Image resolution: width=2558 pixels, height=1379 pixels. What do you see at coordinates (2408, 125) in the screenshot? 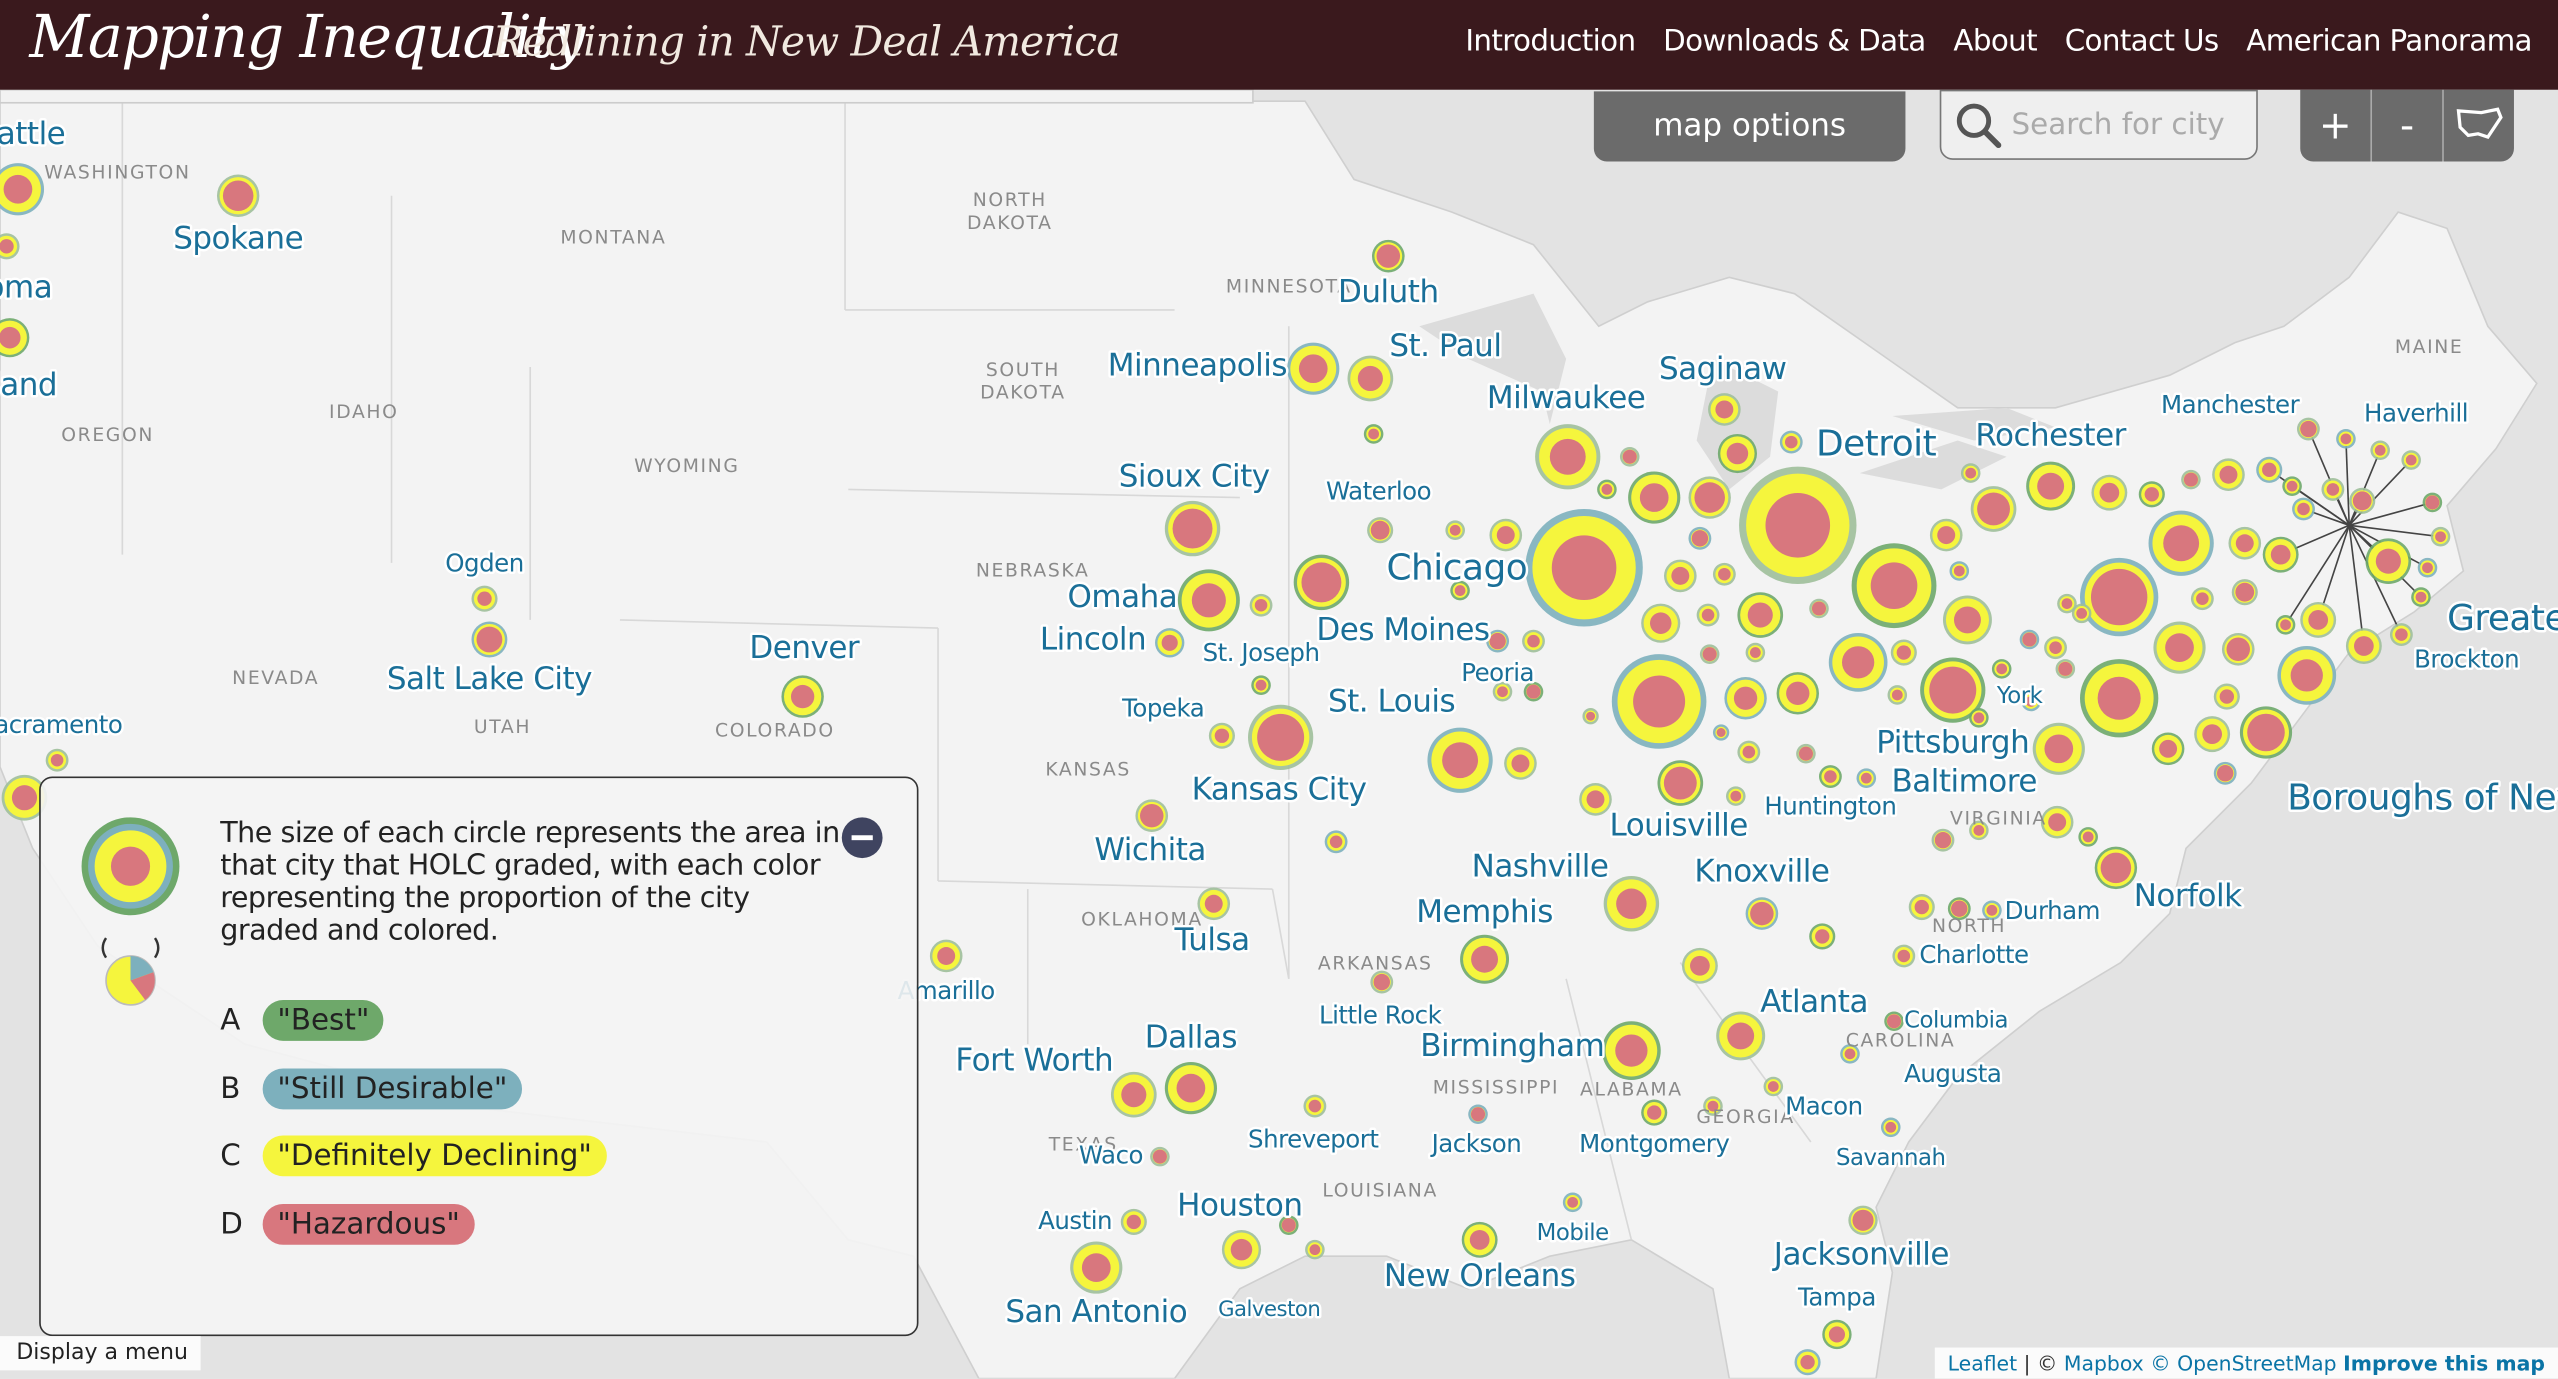
I see `zoom-out: -` at bounding box center [2408, 125].